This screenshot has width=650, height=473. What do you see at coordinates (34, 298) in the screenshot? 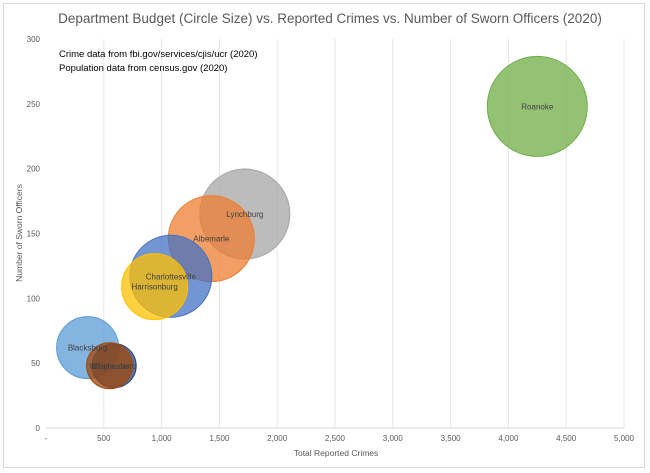
I see `y-tick-label: 100` at bounding box center [34, 298].